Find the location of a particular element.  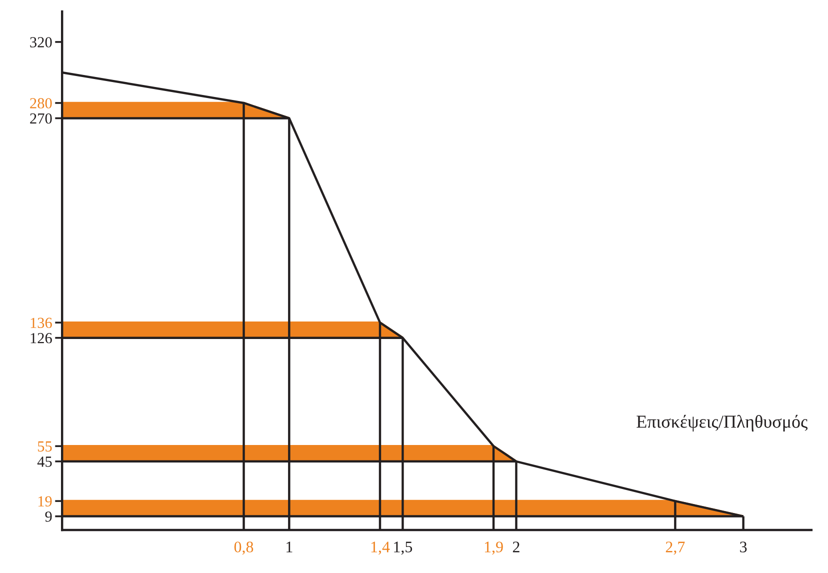

y-tick-label: 320 is located at coordinates (41, 42).